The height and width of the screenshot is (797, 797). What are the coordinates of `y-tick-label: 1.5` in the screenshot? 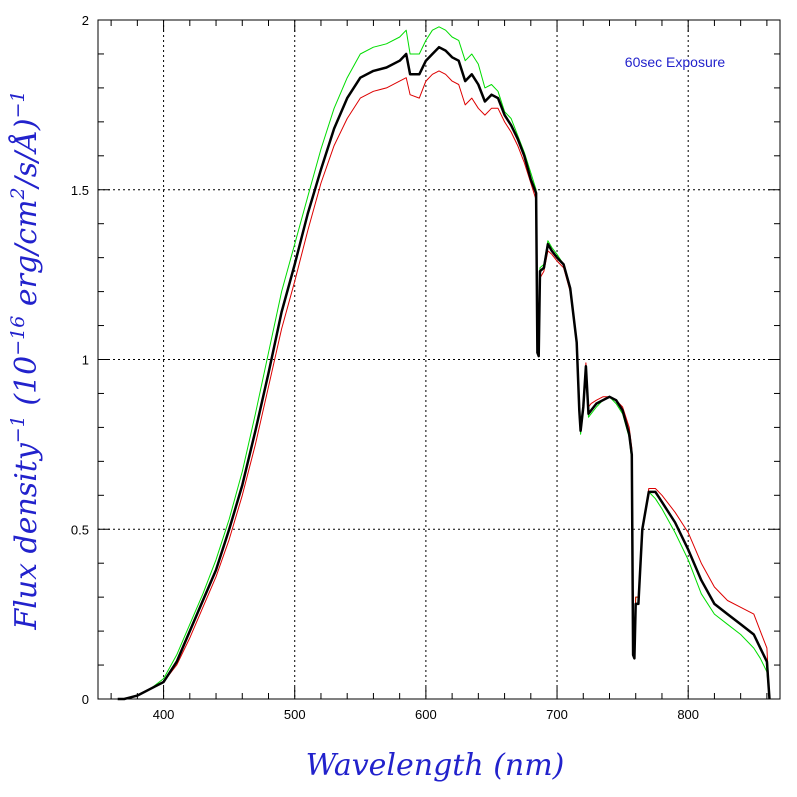 It's located at (80, 190).